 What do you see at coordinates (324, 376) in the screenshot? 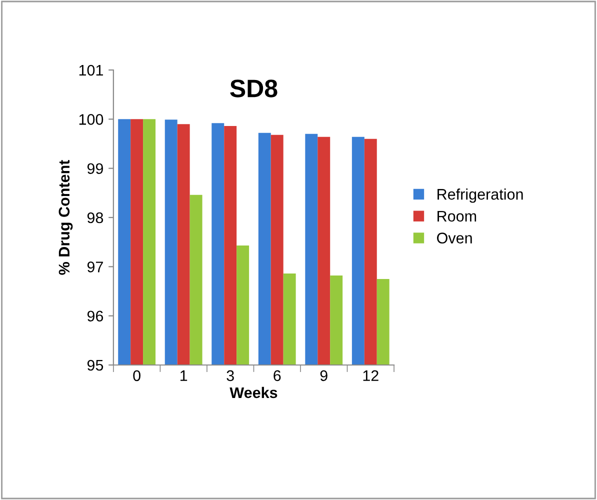
I see `x-tick-label: 9` at bounding box center [324, 376].